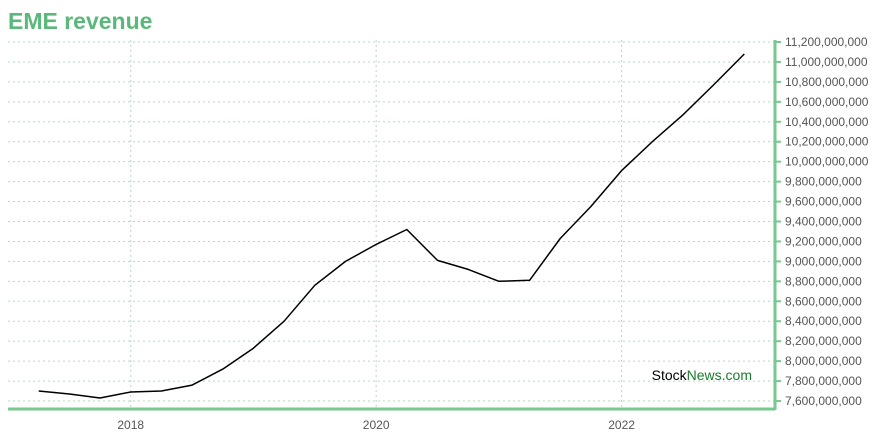 The image size is (880, 440). I want to click on y-tick-label: 9,200,000,000, so click(823, 241).